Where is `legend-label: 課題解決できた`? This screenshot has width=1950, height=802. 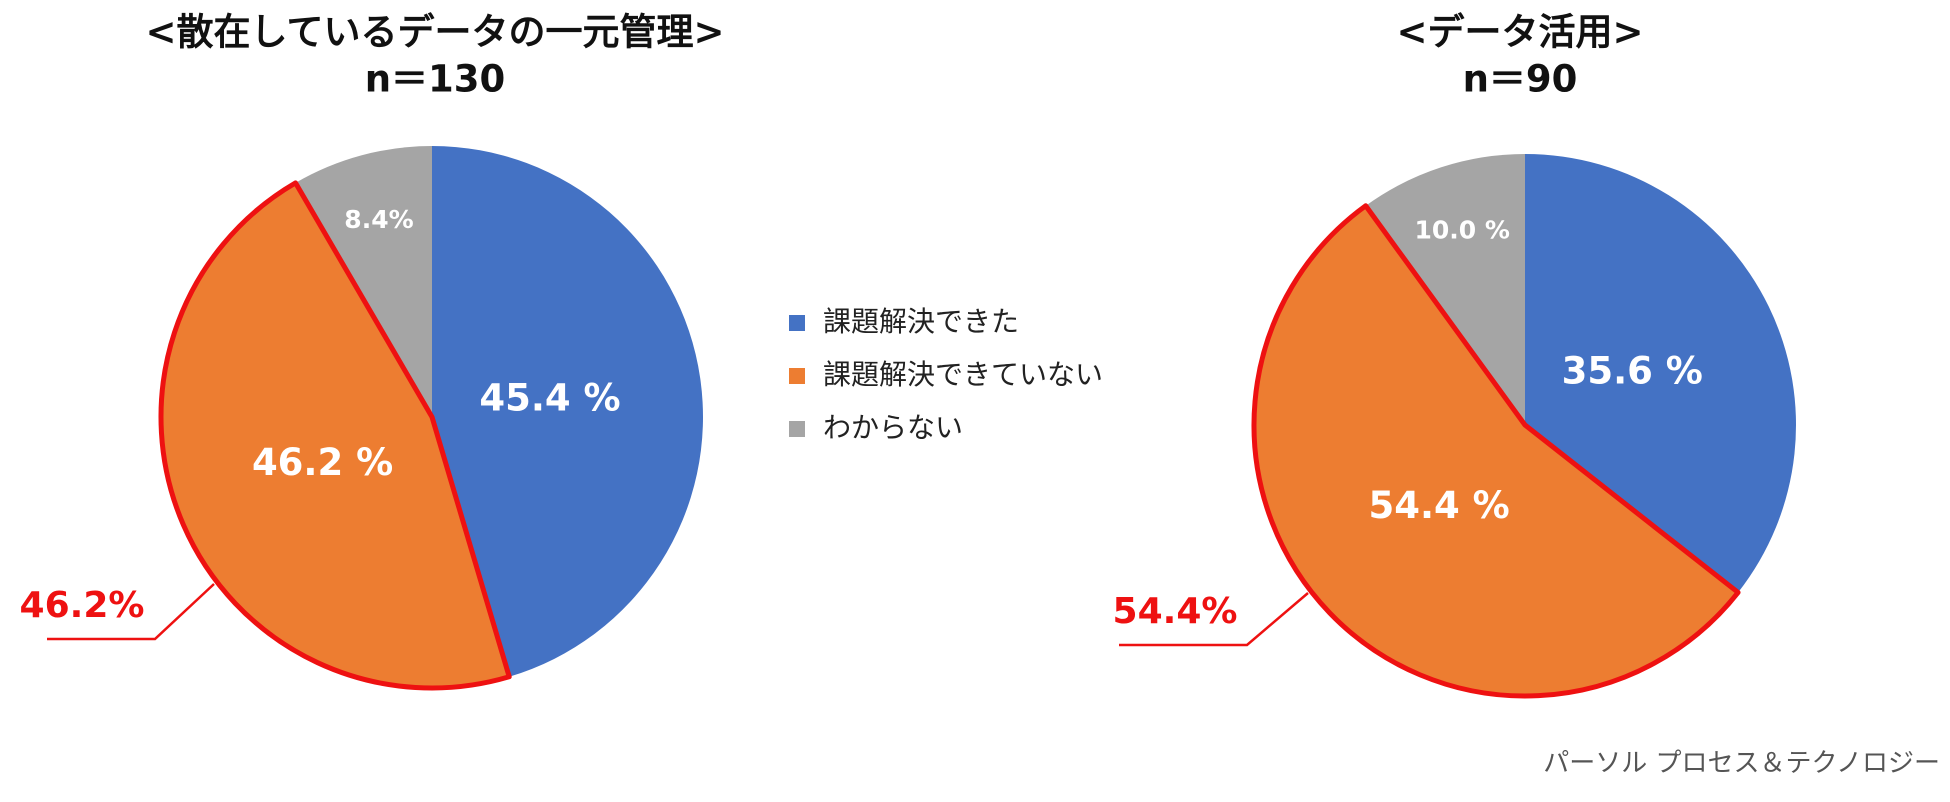
legend-label: 課題解決できた is located at coordinates (921, 321).